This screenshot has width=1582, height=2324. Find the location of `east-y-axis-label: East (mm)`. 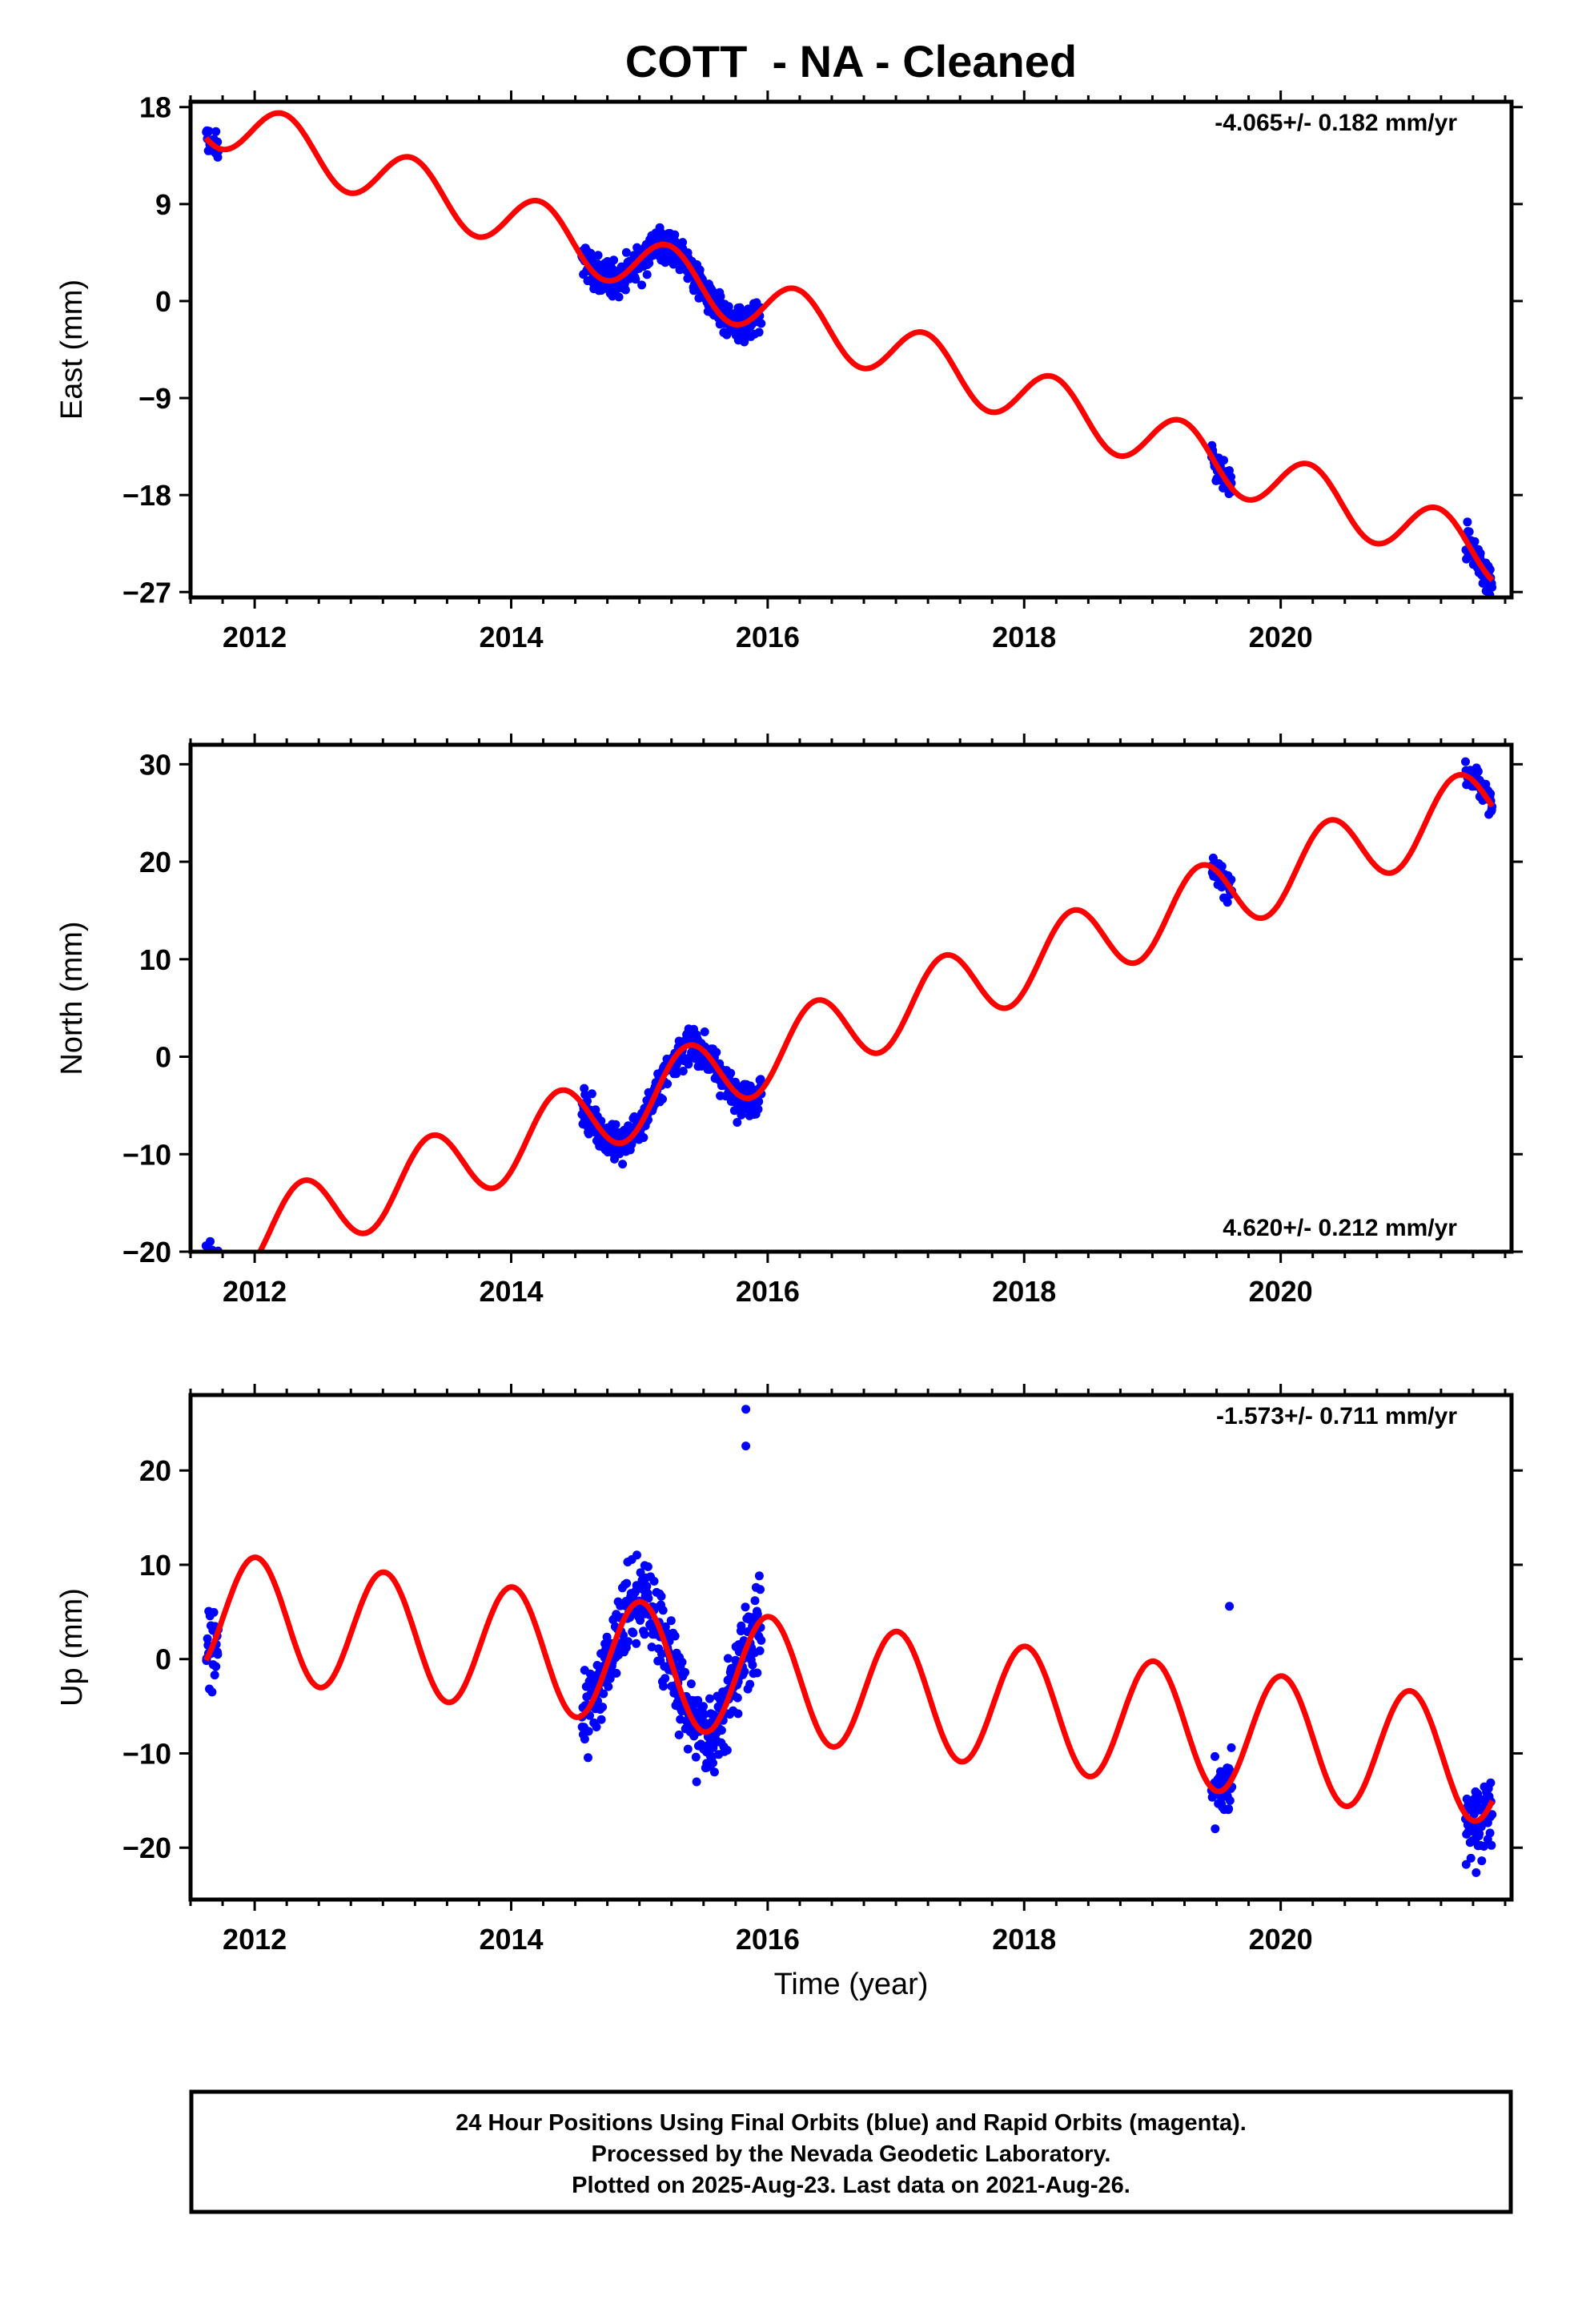

east-y-axis-label: East (mm) is located at coordinates (72, 349).